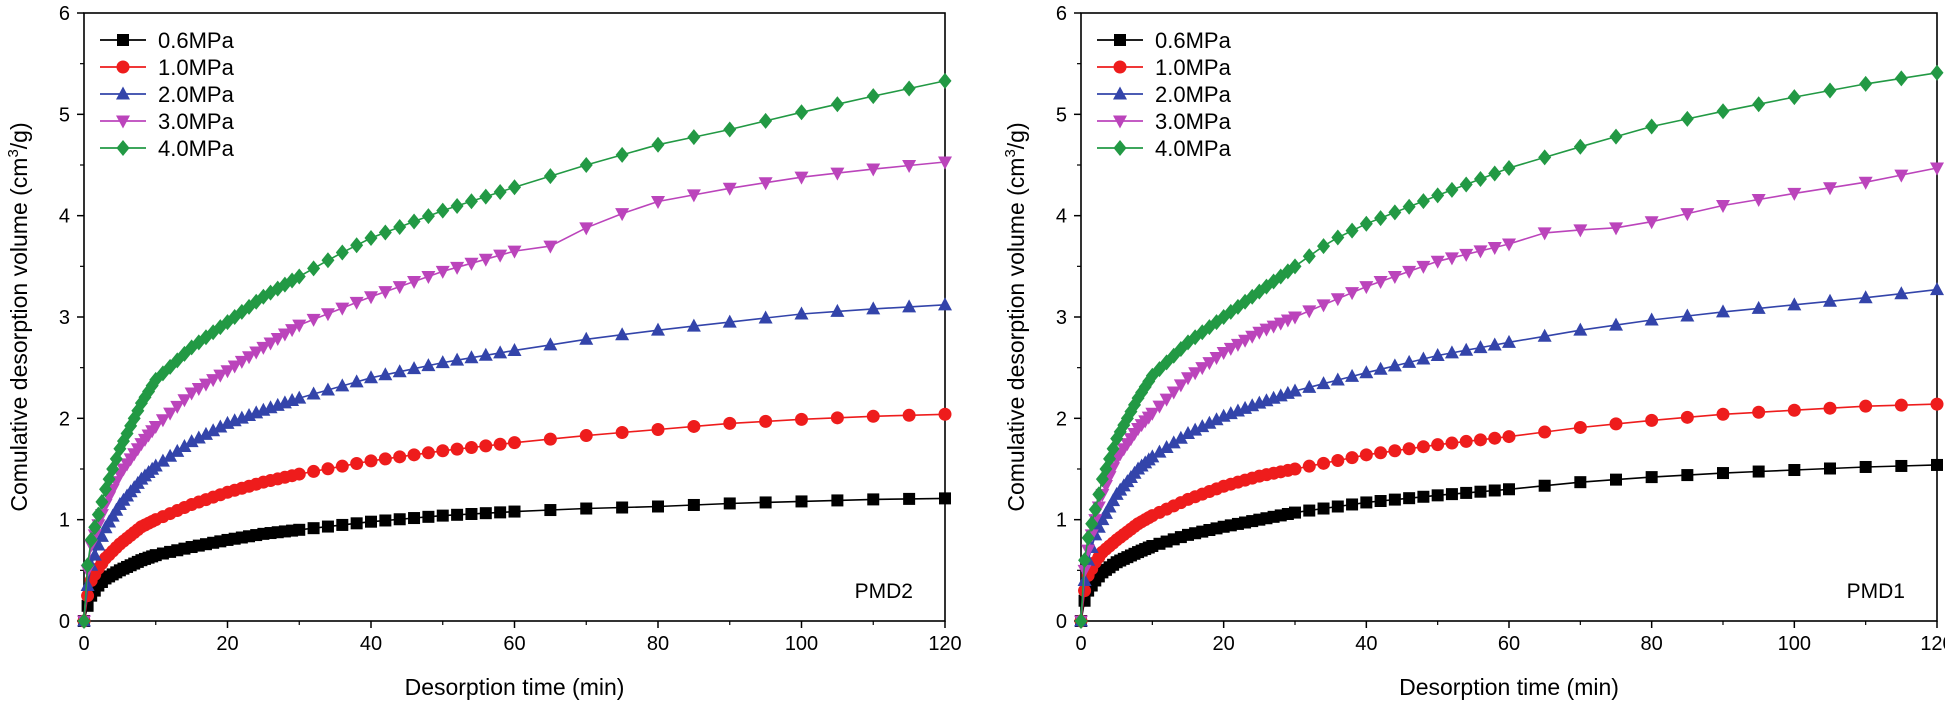  I want to click on legend-entry: 0.6MPa, so click(167, 40).